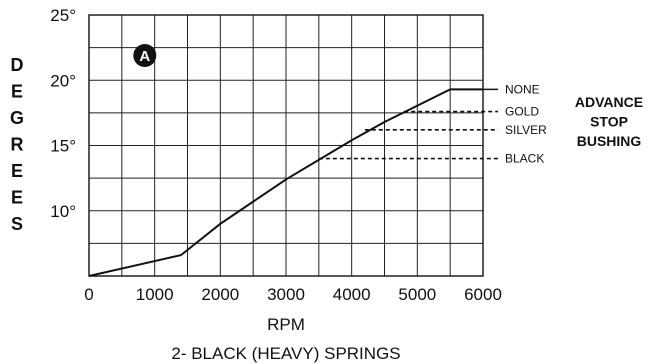  What do you see at coordinates (352, 294) in the screenshot?
I see `x-tick-label: 4000` at bounding box center [352, 294].